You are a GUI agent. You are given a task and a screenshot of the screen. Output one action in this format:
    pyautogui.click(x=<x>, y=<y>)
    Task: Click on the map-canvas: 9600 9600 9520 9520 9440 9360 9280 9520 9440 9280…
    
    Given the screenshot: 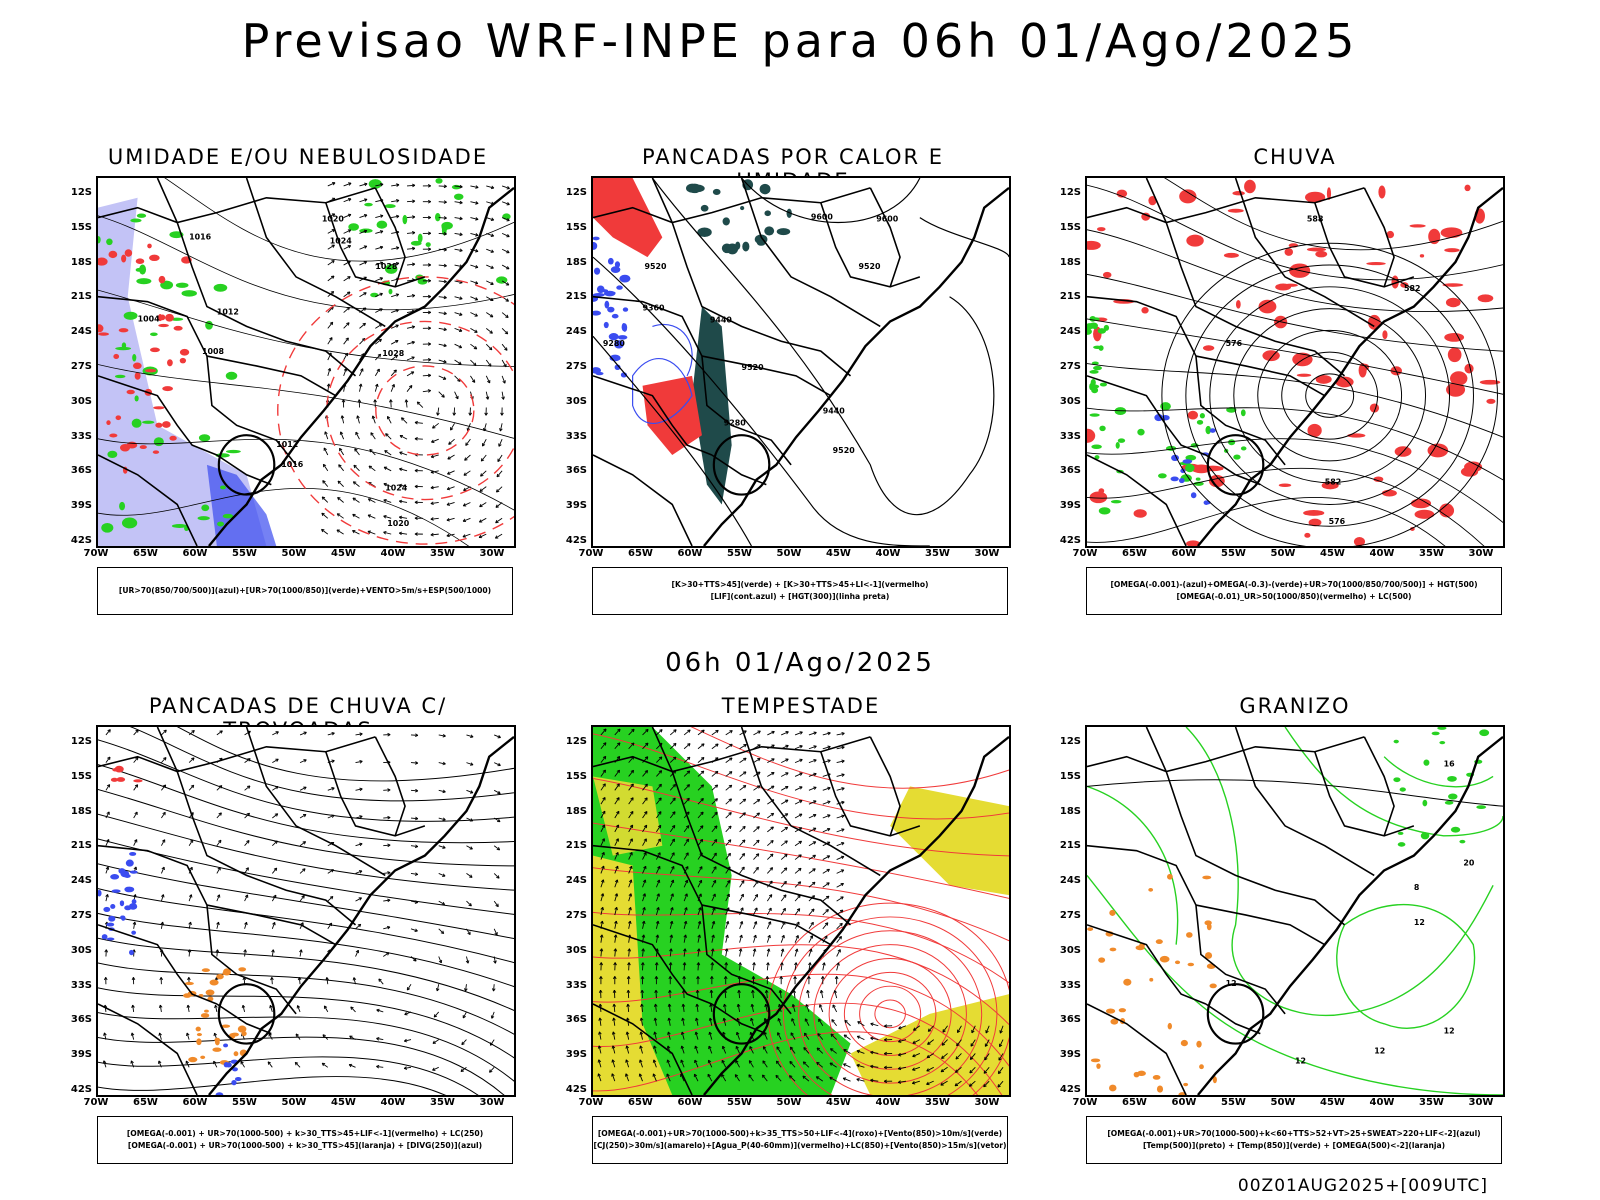 What is the action you would take?
    pyautogui.click(x=801, y=362)
    